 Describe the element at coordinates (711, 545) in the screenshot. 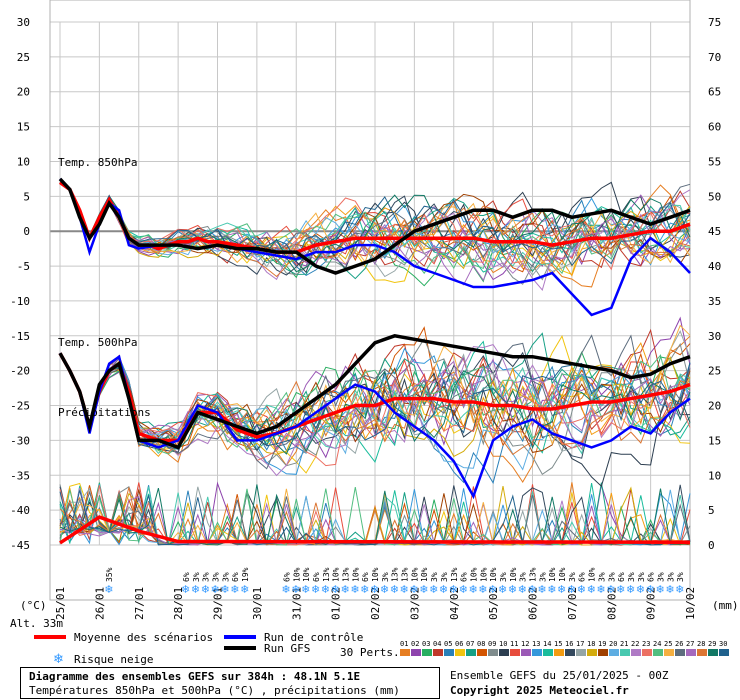

I see `y-tick-right: 0` at that location.